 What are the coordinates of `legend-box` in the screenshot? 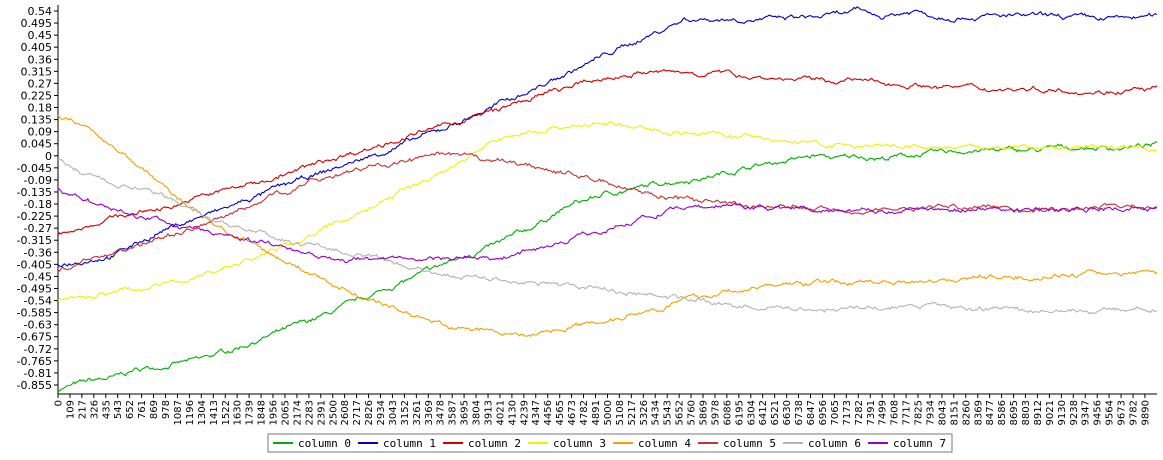 It's located at (610, 443).